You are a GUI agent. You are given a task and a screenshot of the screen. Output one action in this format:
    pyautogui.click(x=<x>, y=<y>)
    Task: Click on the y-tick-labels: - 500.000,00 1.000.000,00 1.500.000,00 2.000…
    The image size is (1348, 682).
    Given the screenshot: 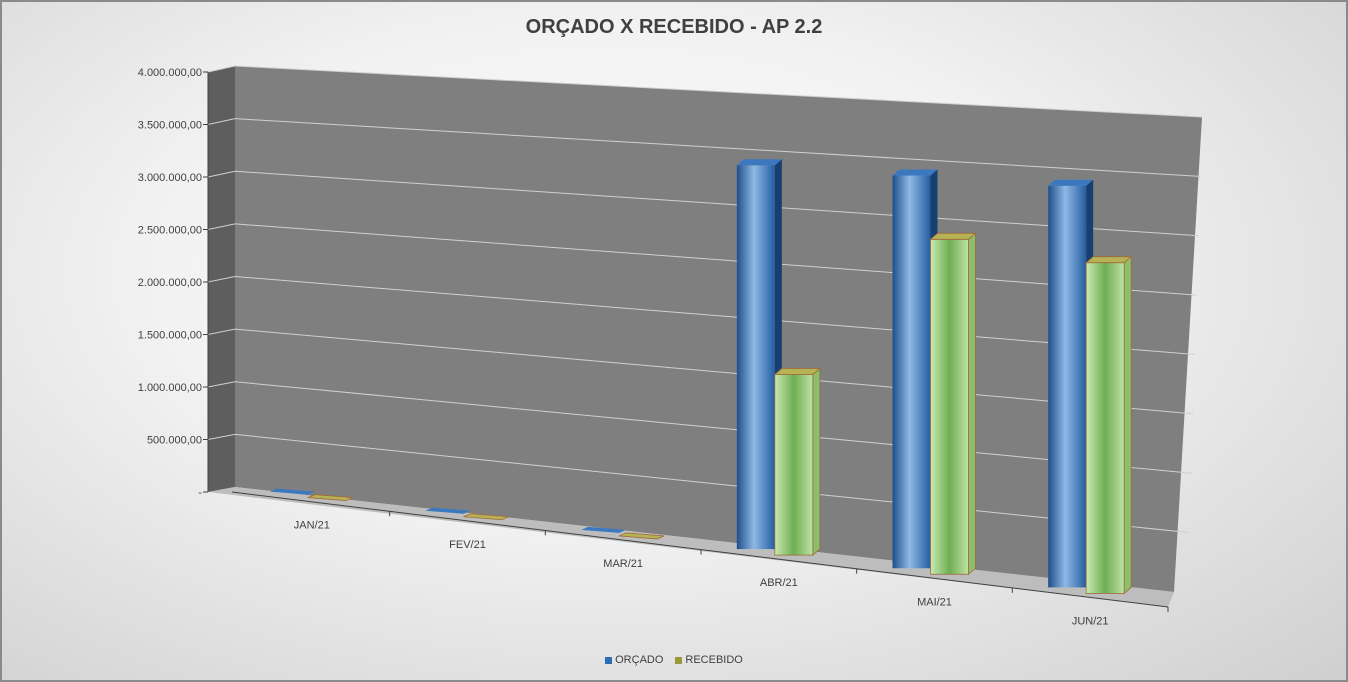 What is the action you would take?
    pyautogui.click(x=173, y=283)
    